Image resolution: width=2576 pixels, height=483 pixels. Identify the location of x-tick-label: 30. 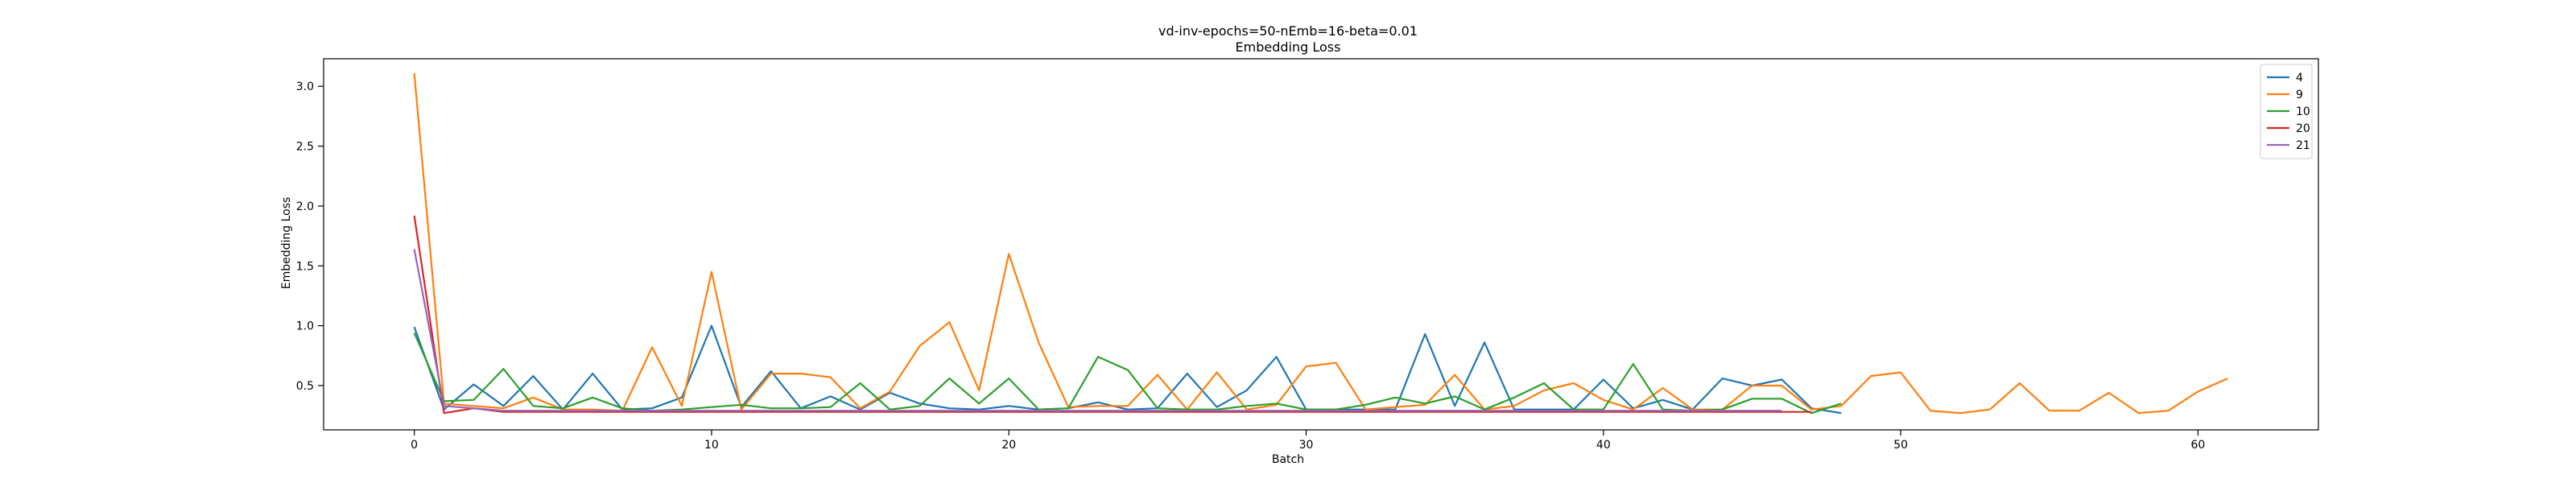
(1306, 445).